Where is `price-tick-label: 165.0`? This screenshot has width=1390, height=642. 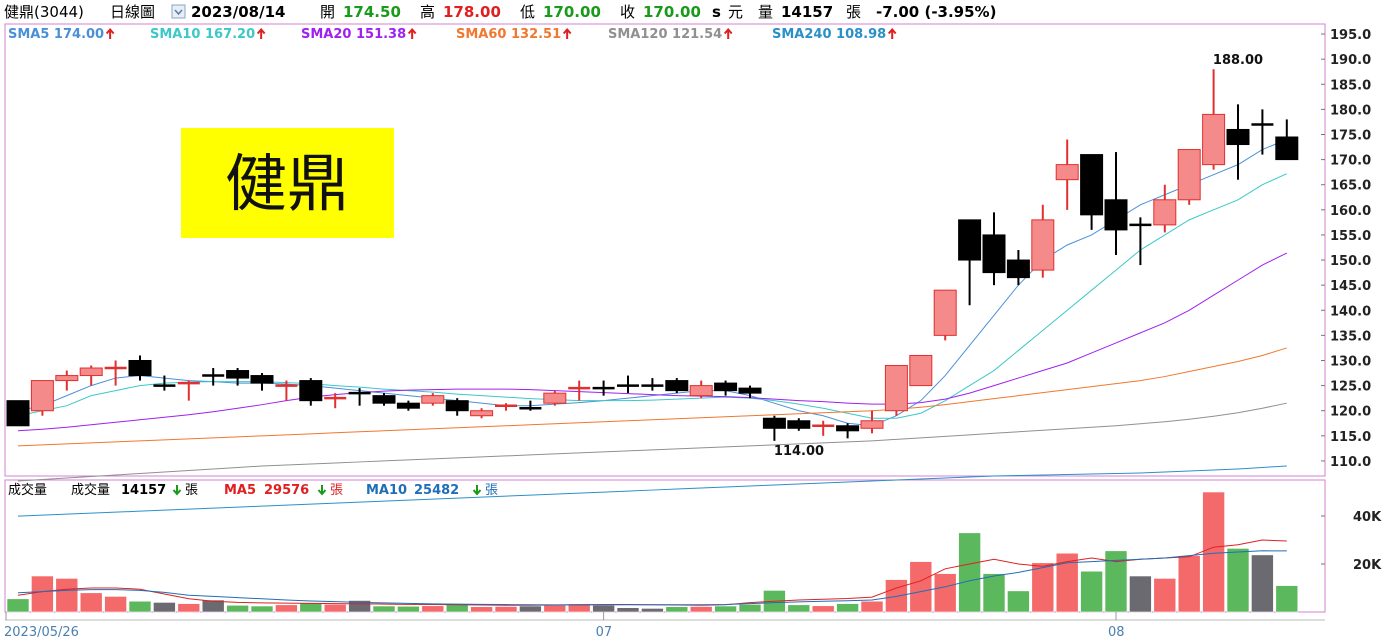
price-tick-label: 165.0 is located at coordinates (1350, 186).